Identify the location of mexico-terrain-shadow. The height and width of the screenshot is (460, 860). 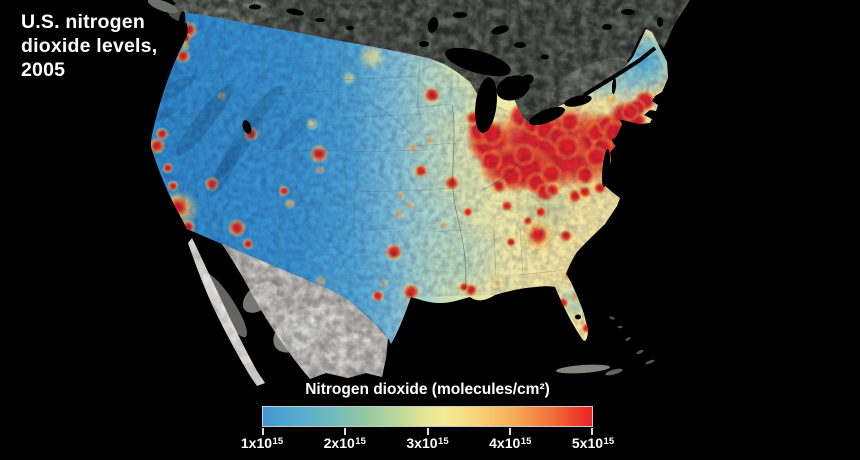
(303, 309).